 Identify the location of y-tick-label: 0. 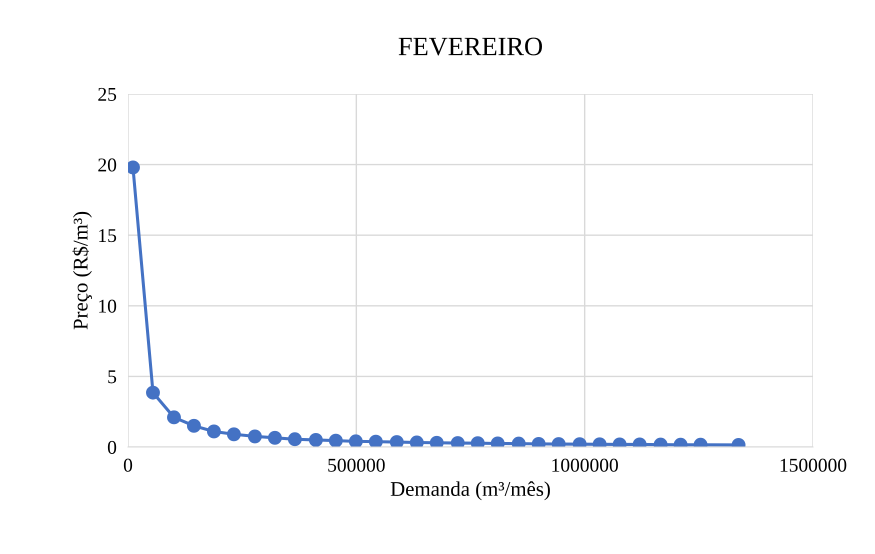
(112, 447).